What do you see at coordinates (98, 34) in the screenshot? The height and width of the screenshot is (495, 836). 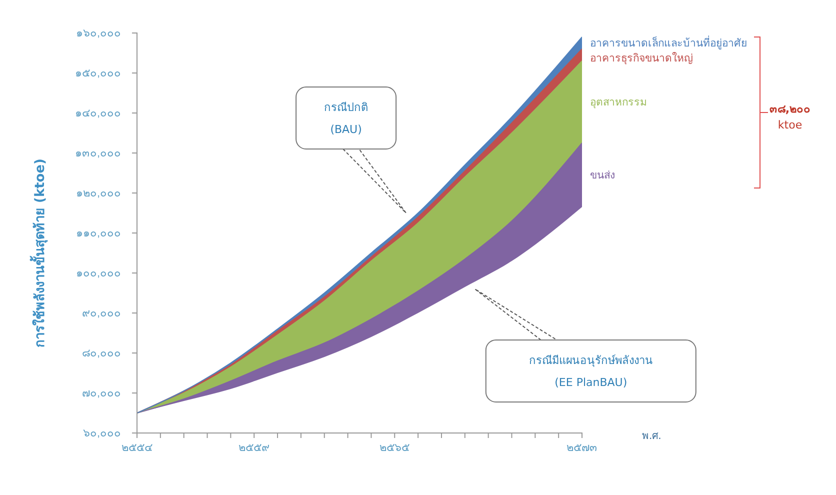 I see `y-tick-label: ๑๖๐,๐๐๐` at bounding box center [98, 34].